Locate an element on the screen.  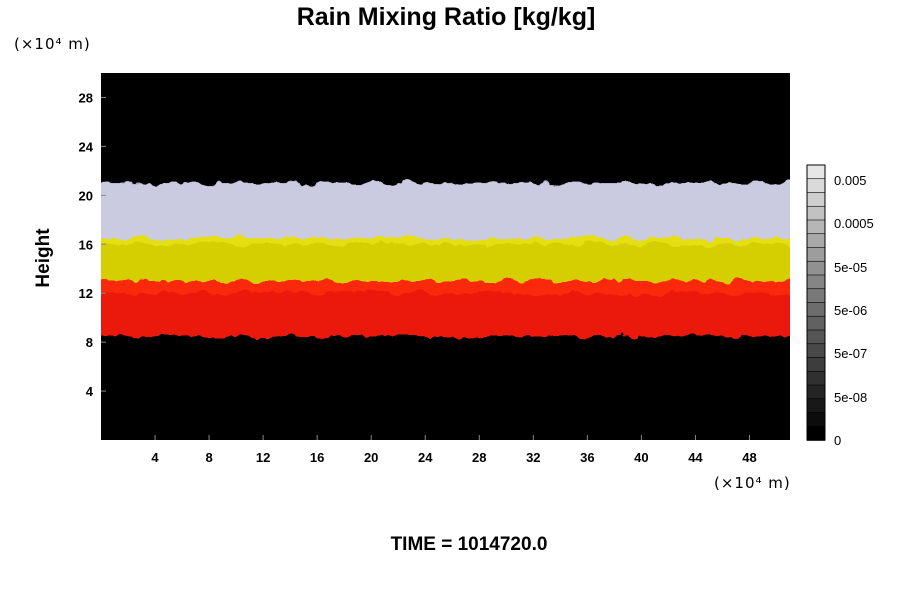
x-tick-label: 44 is located at coordinates (695, 457).